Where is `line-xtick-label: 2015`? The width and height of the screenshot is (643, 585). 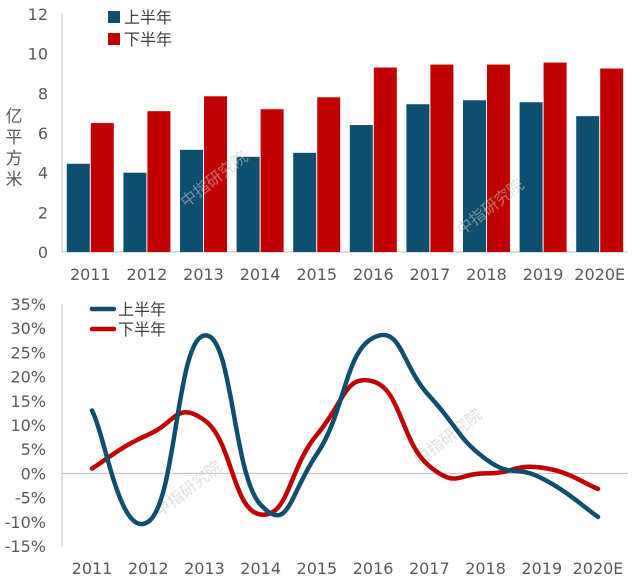
line-xtick-label: 2015 is located at coordinates (317, 568).